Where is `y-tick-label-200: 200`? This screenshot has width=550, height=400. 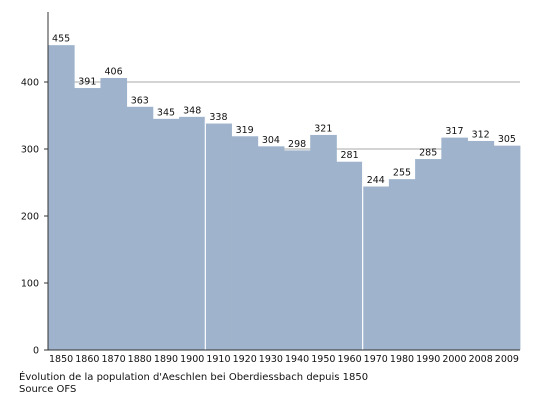
y-tick-label-200: 200 is located at coordinates (30, 217).